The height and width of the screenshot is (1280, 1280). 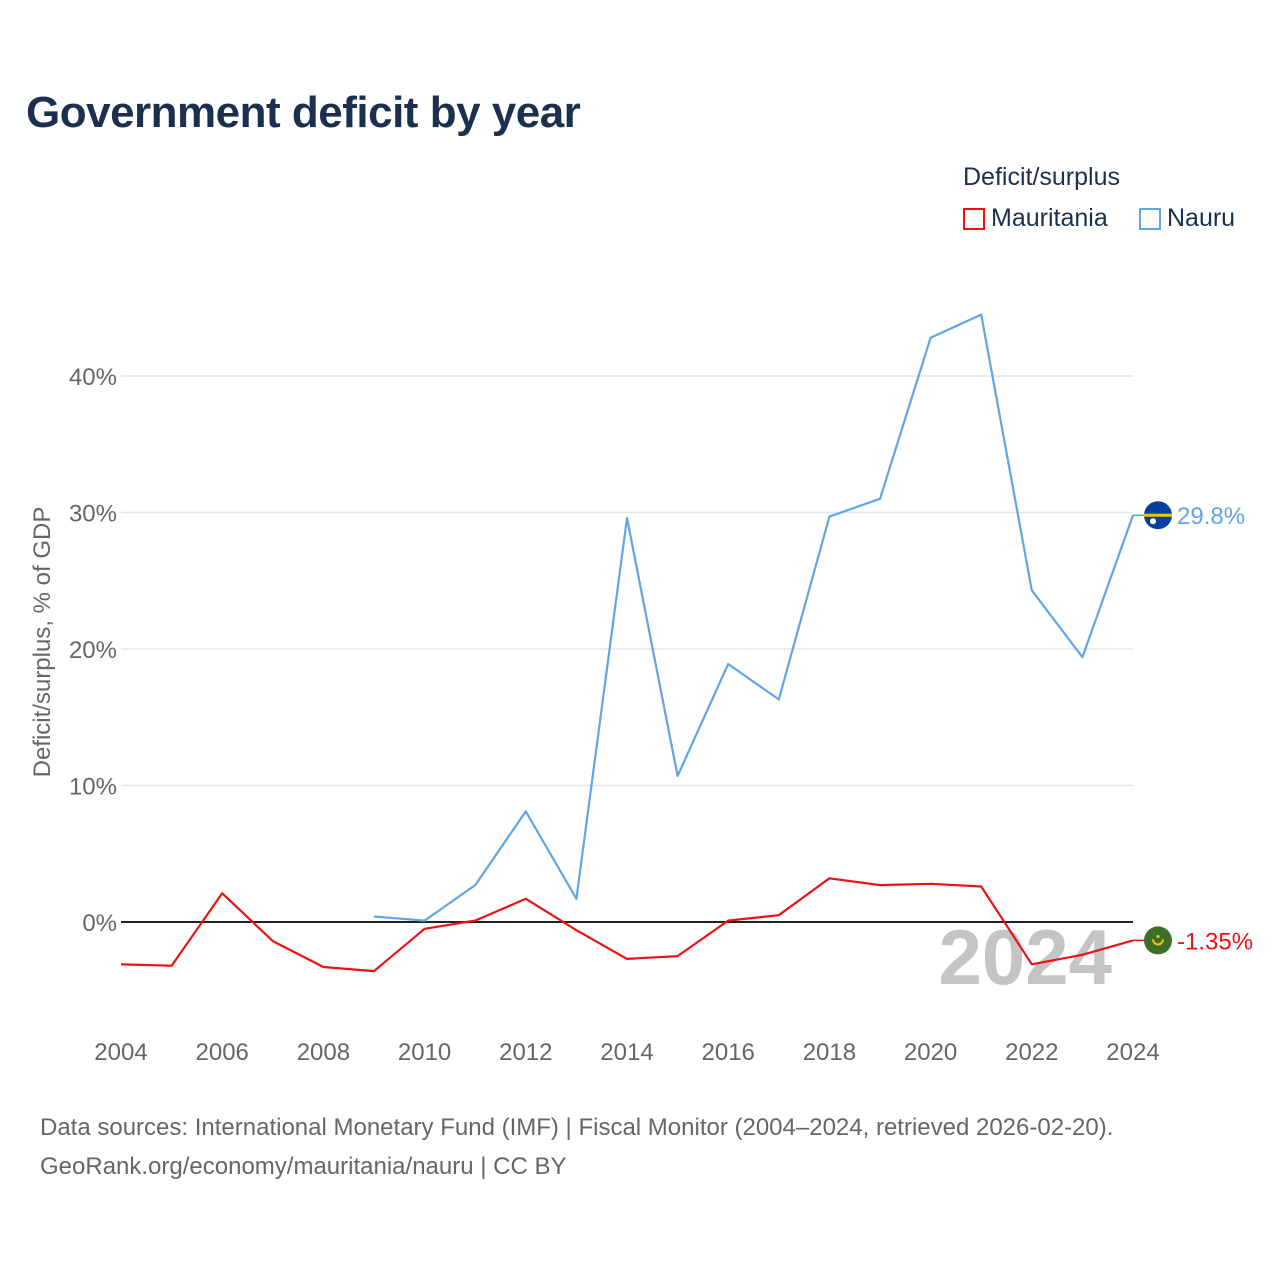 I want to click on x-tick-label: 2004, so click(x=120, y=1052).